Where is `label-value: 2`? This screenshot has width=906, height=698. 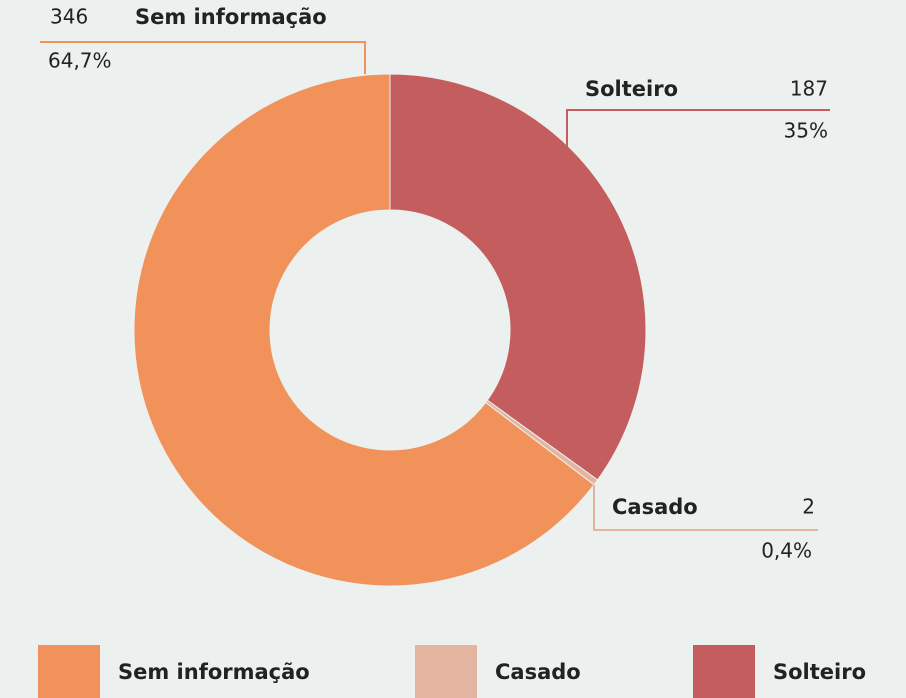 label-value: 2 is located at coordinates (808, 507).